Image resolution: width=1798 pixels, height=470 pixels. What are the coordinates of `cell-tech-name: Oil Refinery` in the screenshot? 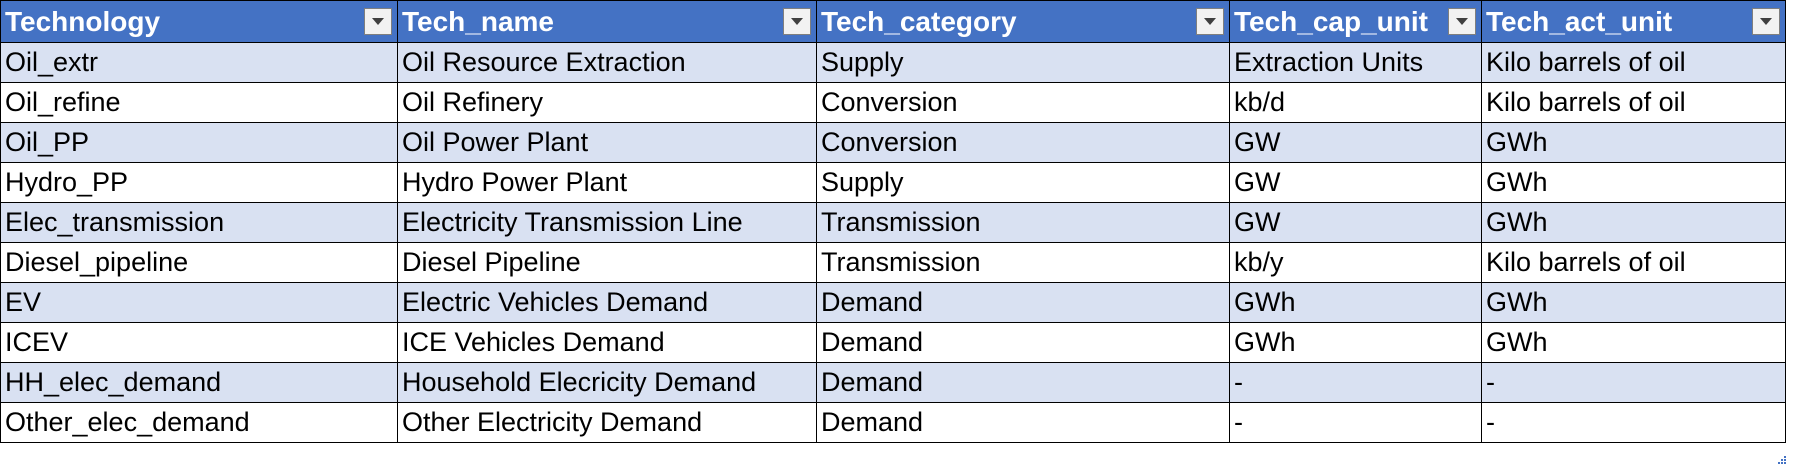 It's located at (607, 102).